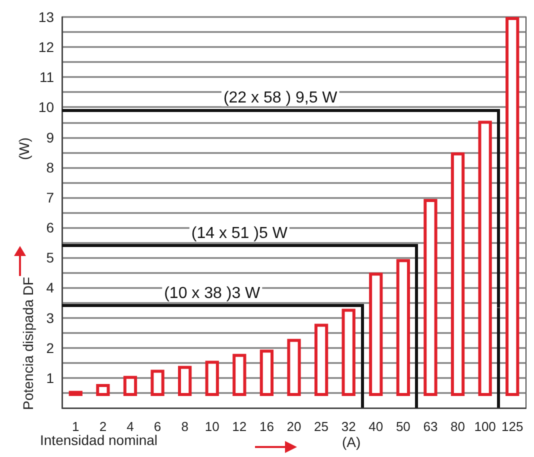  What do you see at coordinates (351, 442) in the screenshot?
I see `text: (A)` at bounding box center [351, 442].